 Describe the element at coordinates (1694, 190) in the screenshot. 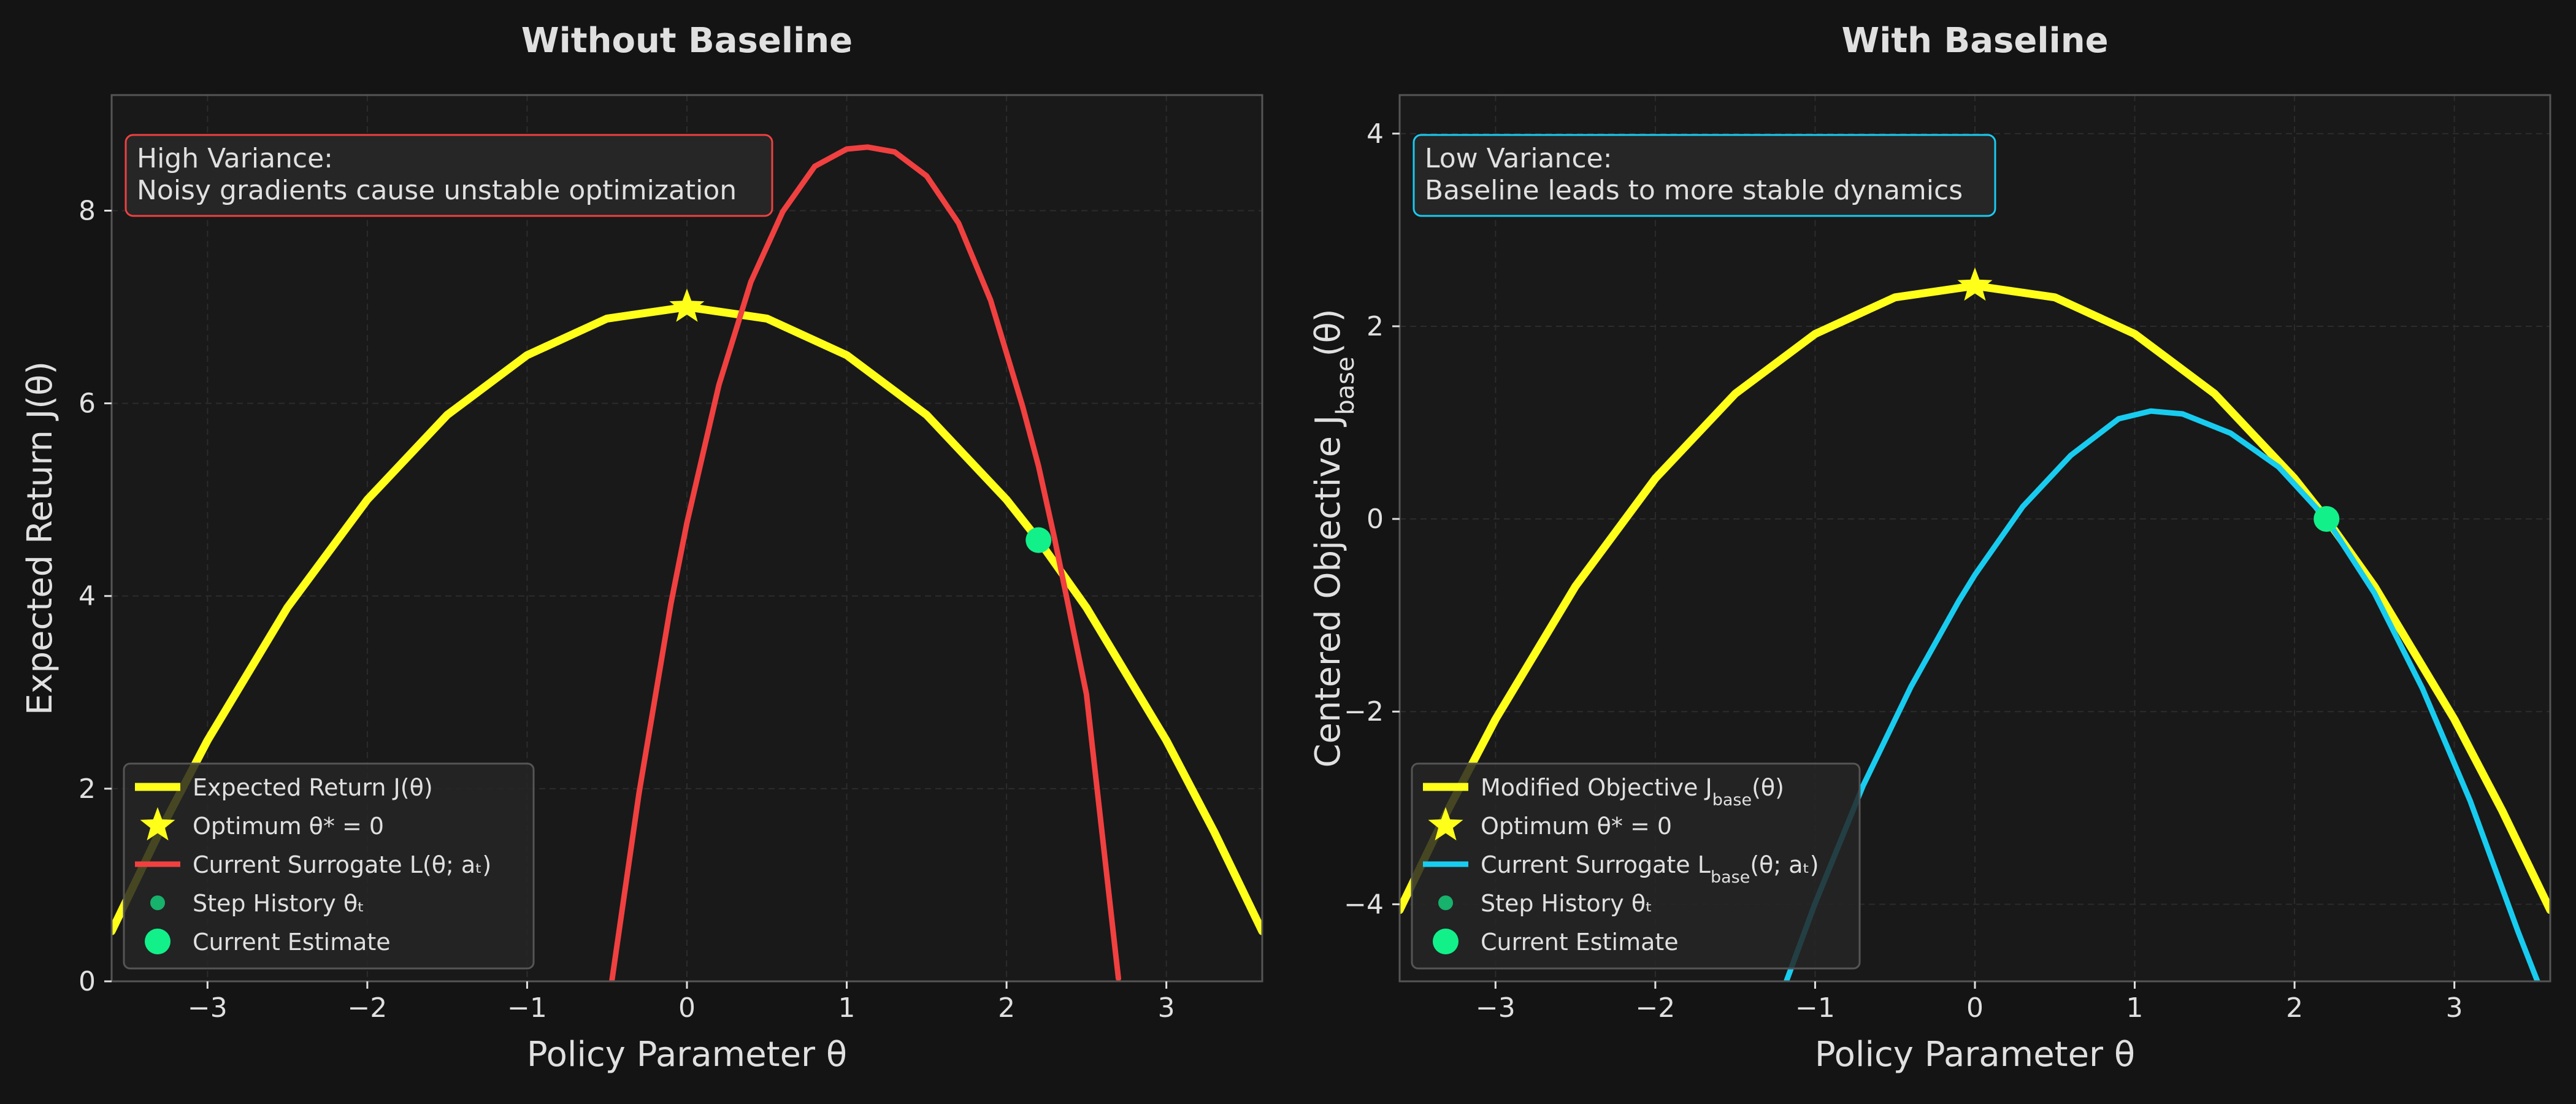

I see `annotation-text: Baseline leads to more stable dynamics` at that location.